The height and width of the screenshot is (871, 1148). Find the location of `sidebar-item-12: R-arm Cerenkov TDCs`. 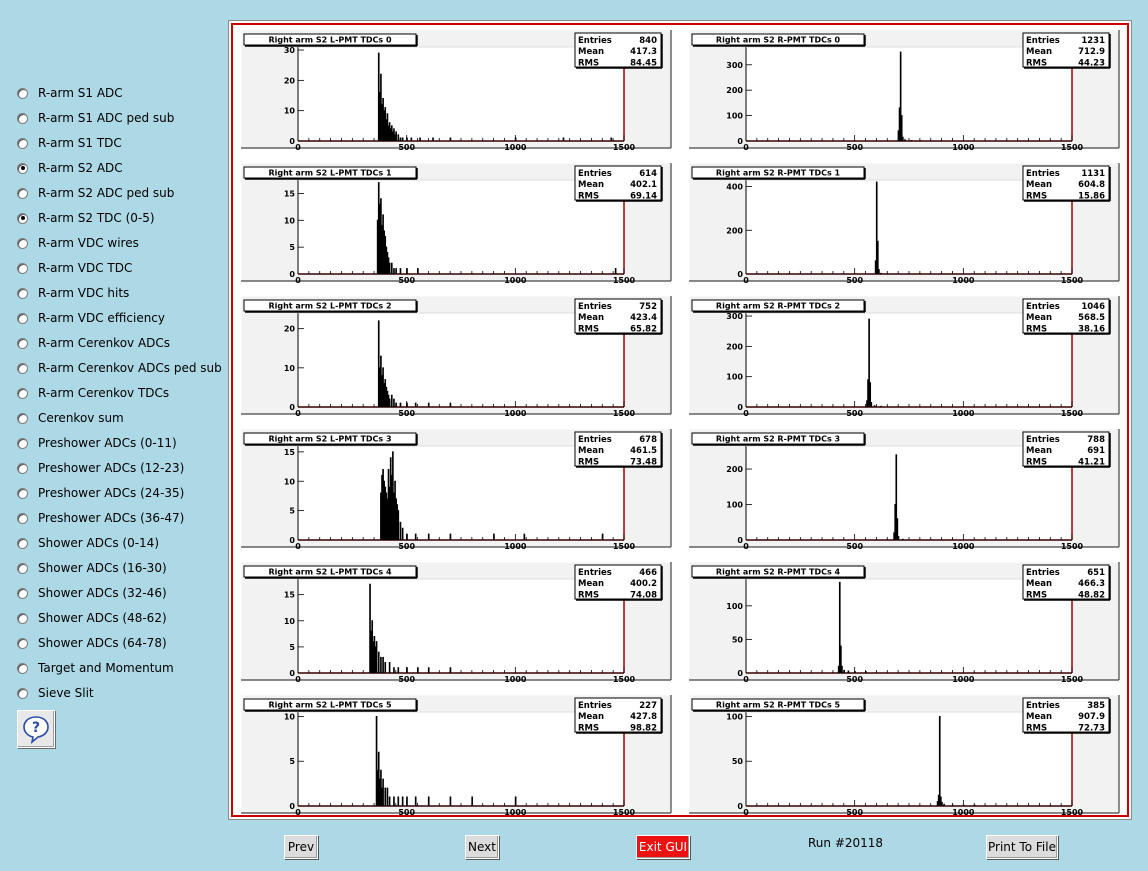

sidebar-item-12: R-arm Cerenkov TDCs is located at coordinates (119, 393).